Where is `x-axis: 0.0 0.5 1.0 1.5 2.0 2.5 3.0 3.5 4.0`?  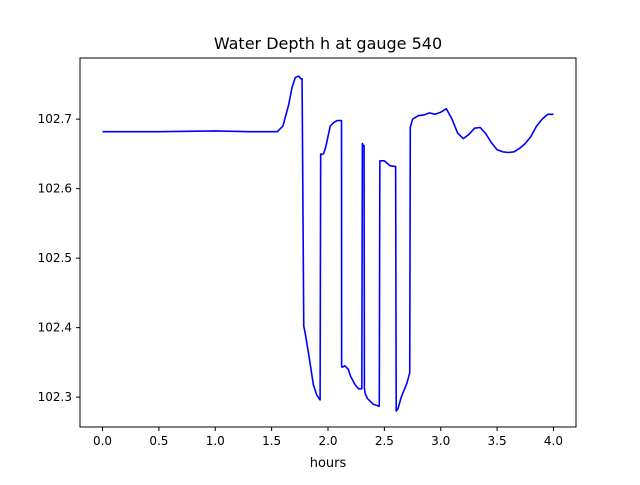 x-axis: 0.0 0.5 1.0 1.5 2.0 2.5 3.0 3.5 4.0 is located at coordinates (328, 437).